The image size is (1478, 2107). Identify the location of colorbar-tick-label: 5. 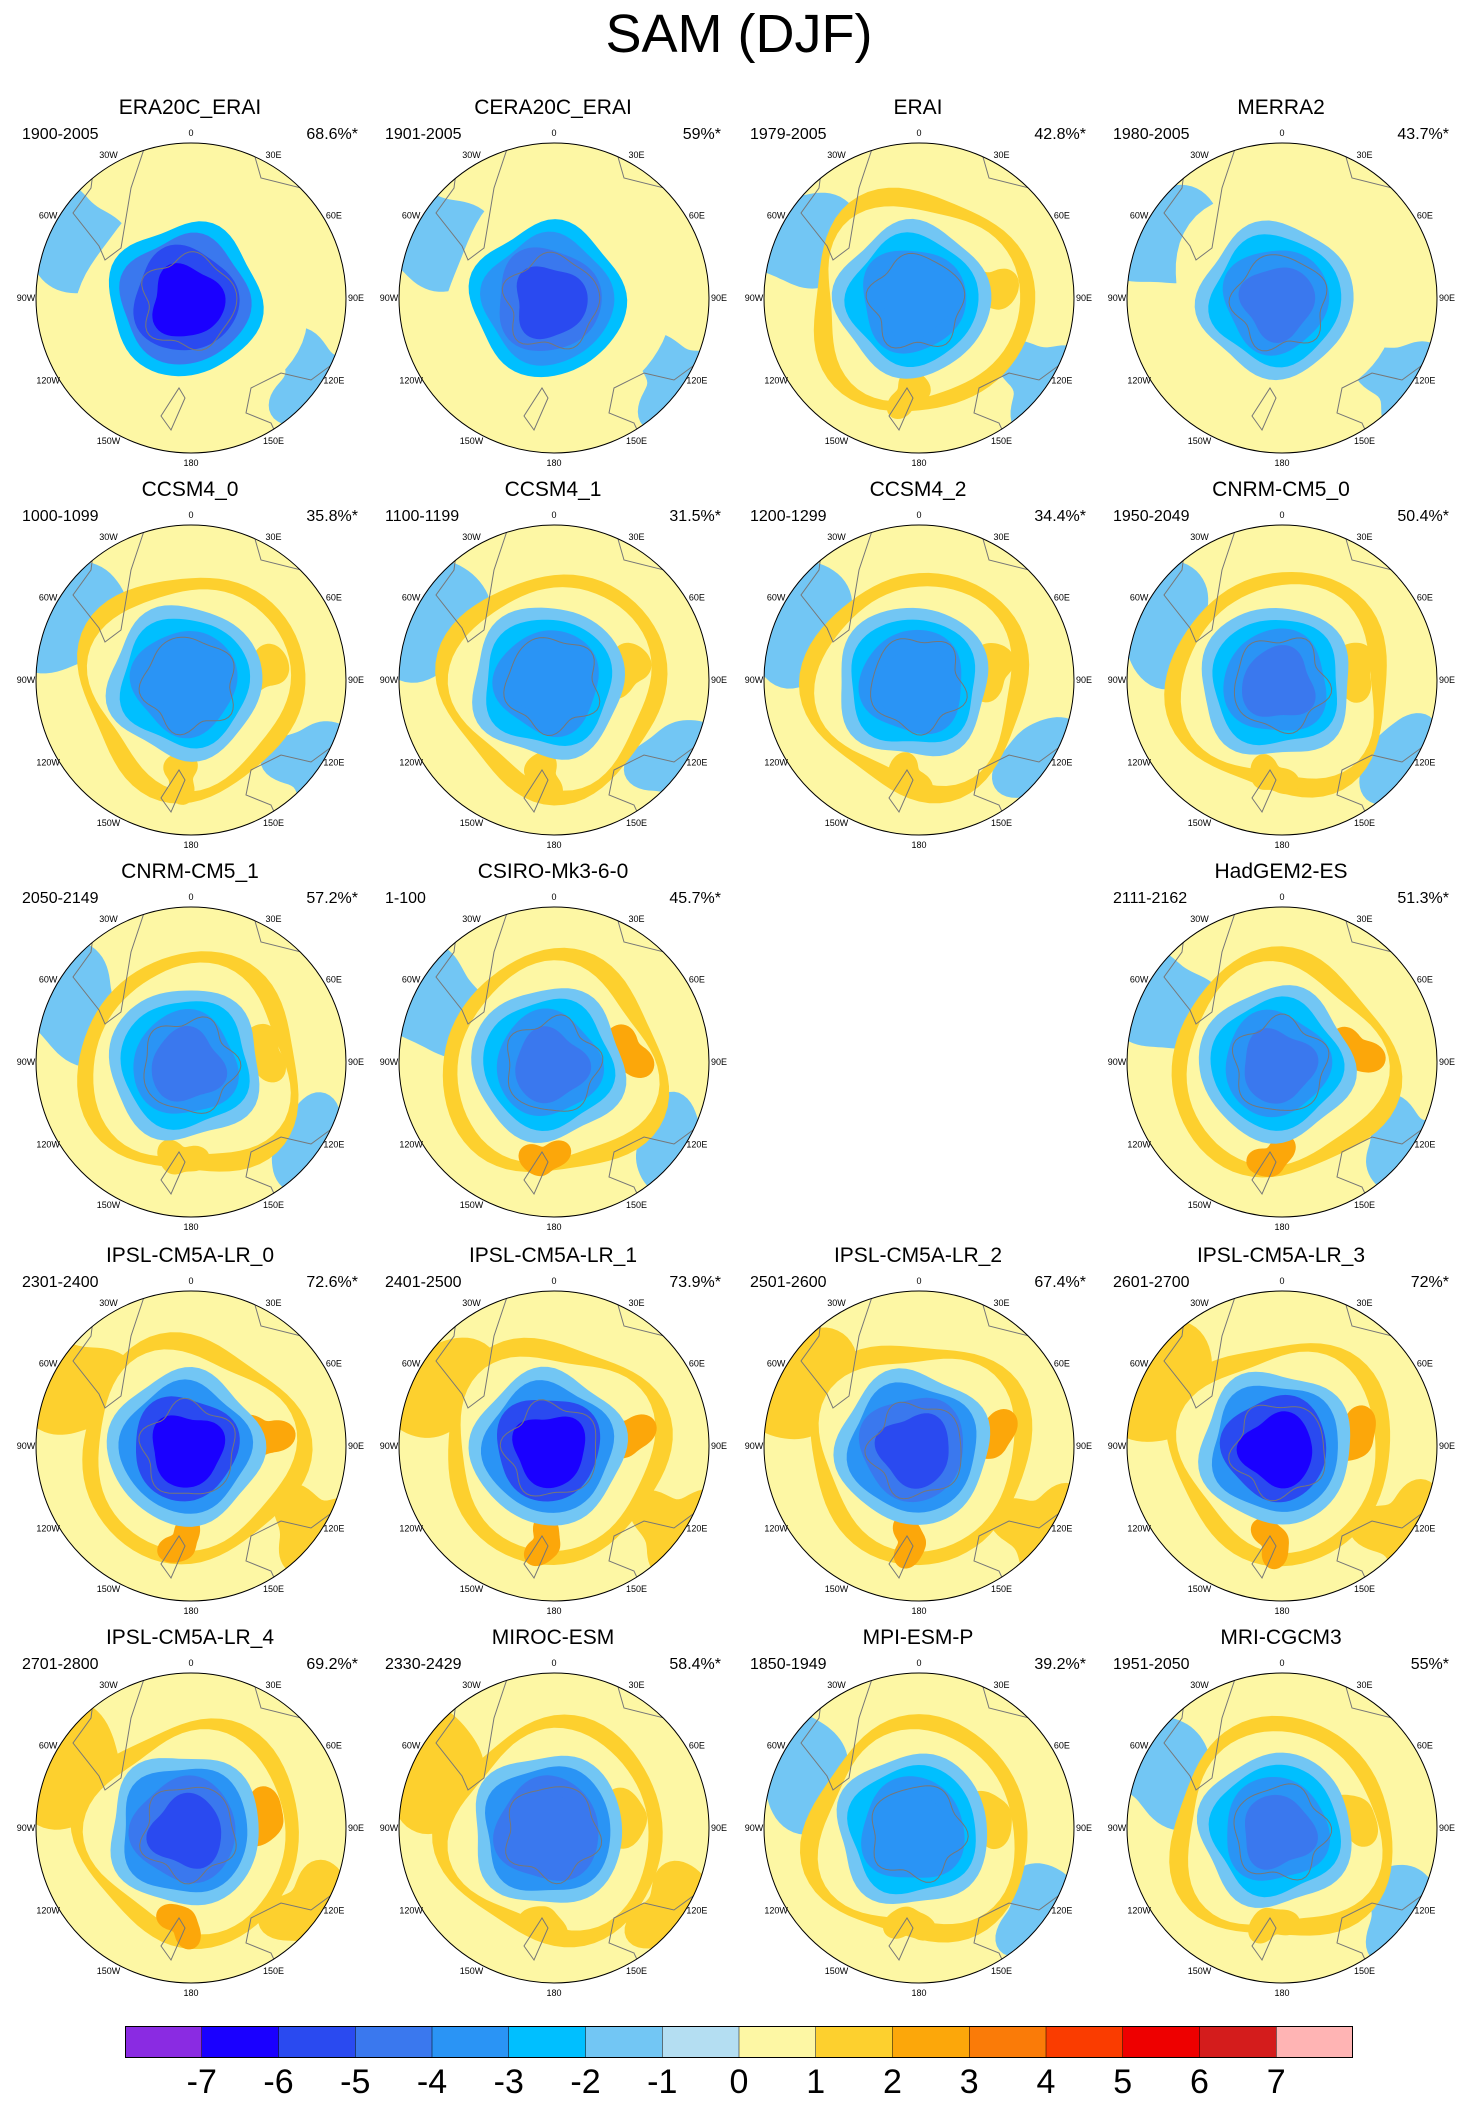
(1123, 2082).